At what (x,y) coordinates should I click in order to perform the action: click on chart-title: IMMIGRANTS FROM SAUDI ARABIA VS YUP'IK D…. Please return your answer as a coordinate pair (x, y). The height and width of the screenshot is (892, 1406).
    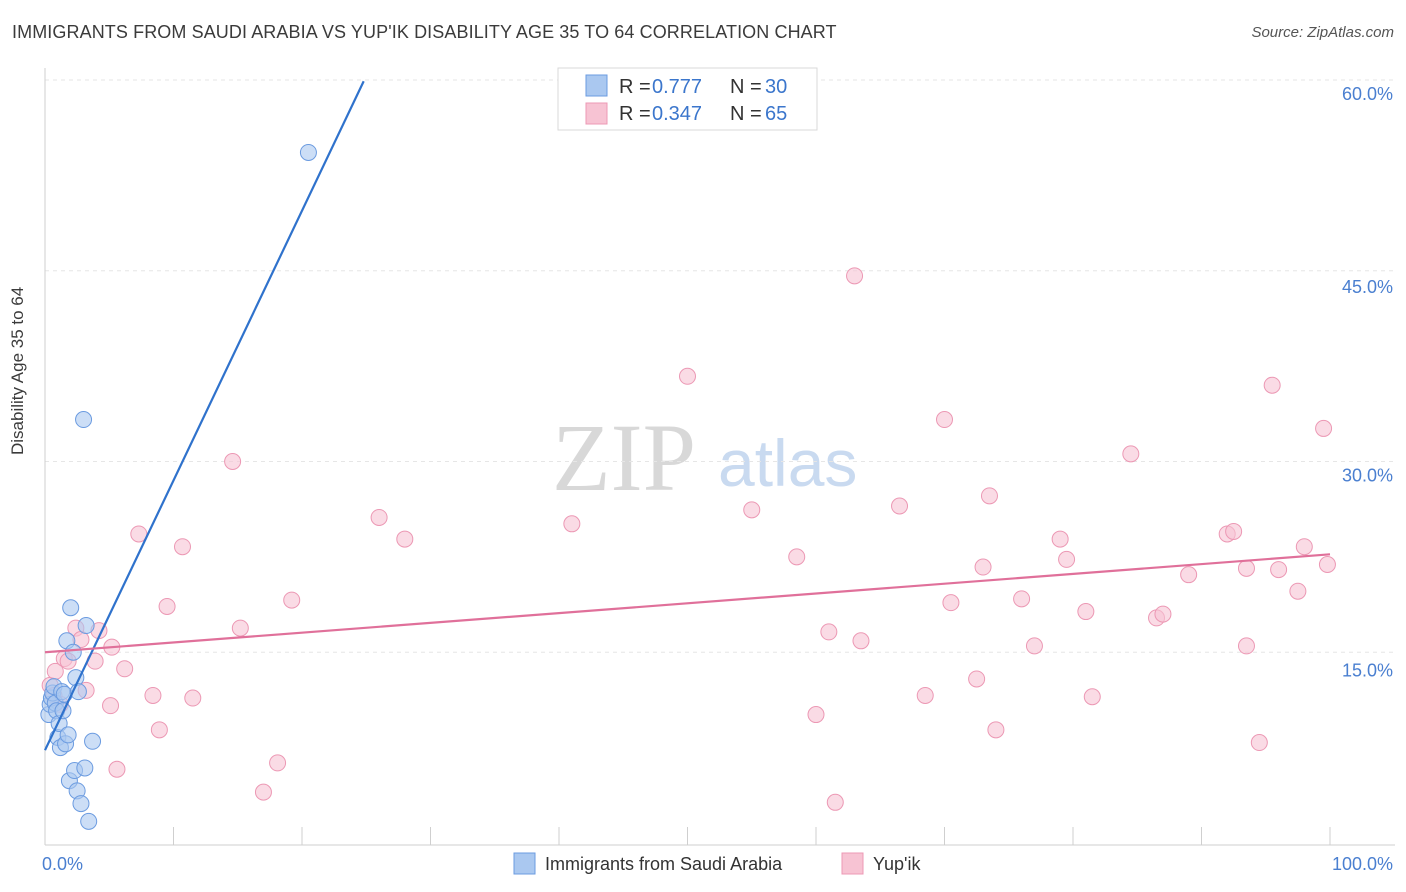
    Looking at the image, I should click on (424, 32).